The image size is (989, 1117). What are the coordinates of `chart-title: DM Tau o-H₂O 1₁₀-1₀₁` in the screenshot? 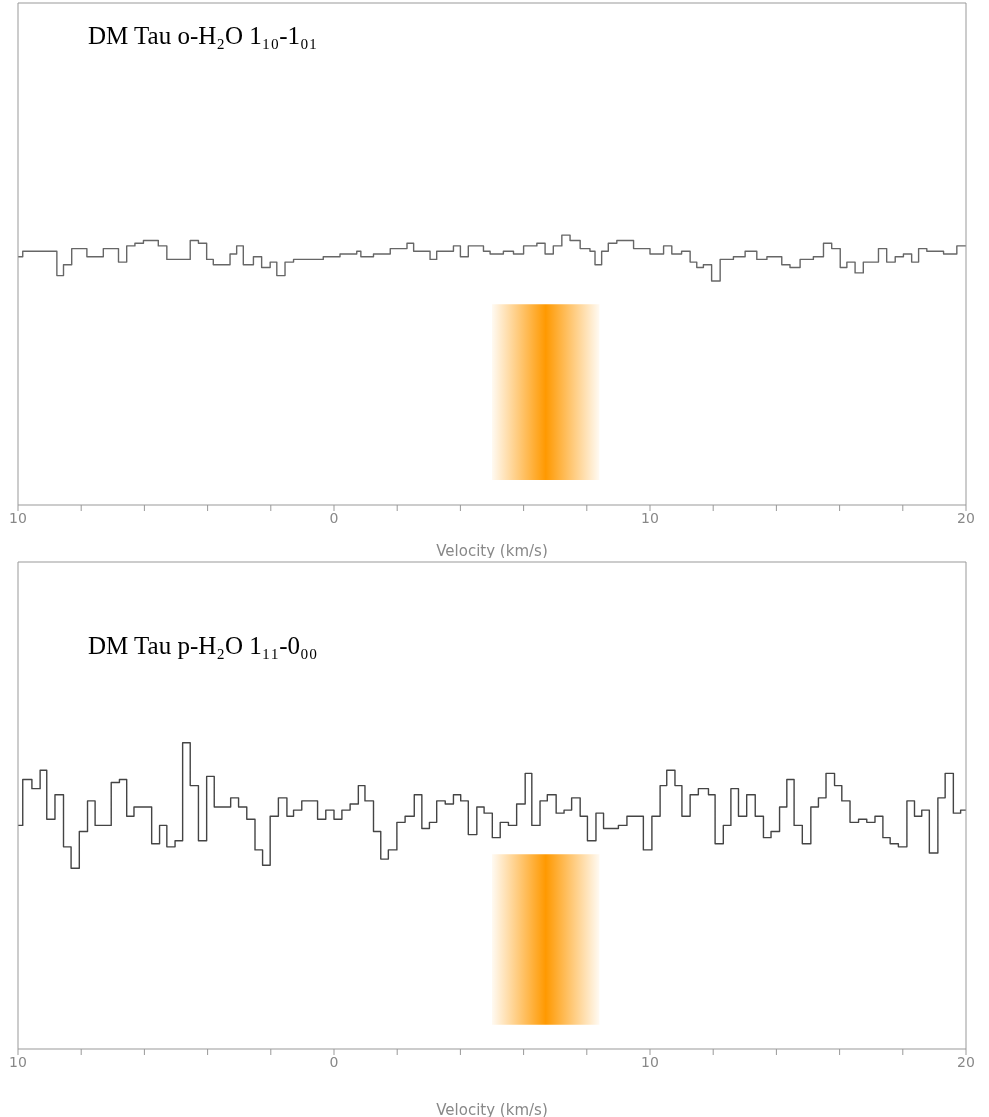 It's located at (203, 36).